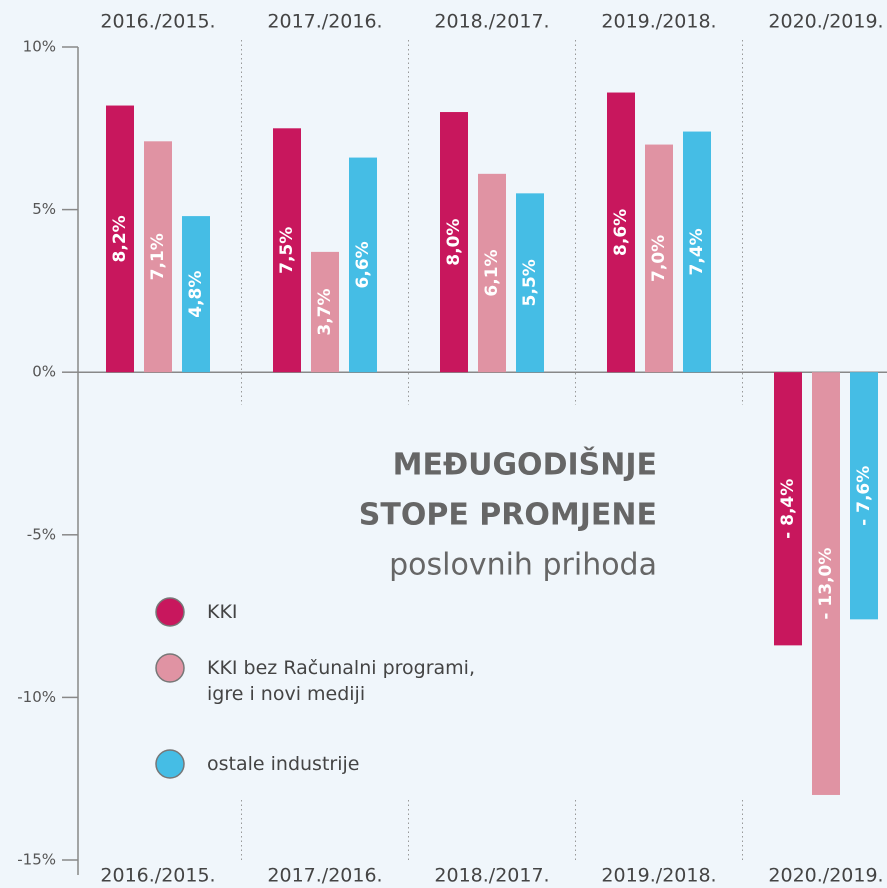  I want to click on y-tick-label: -15%, so click(36, 860).